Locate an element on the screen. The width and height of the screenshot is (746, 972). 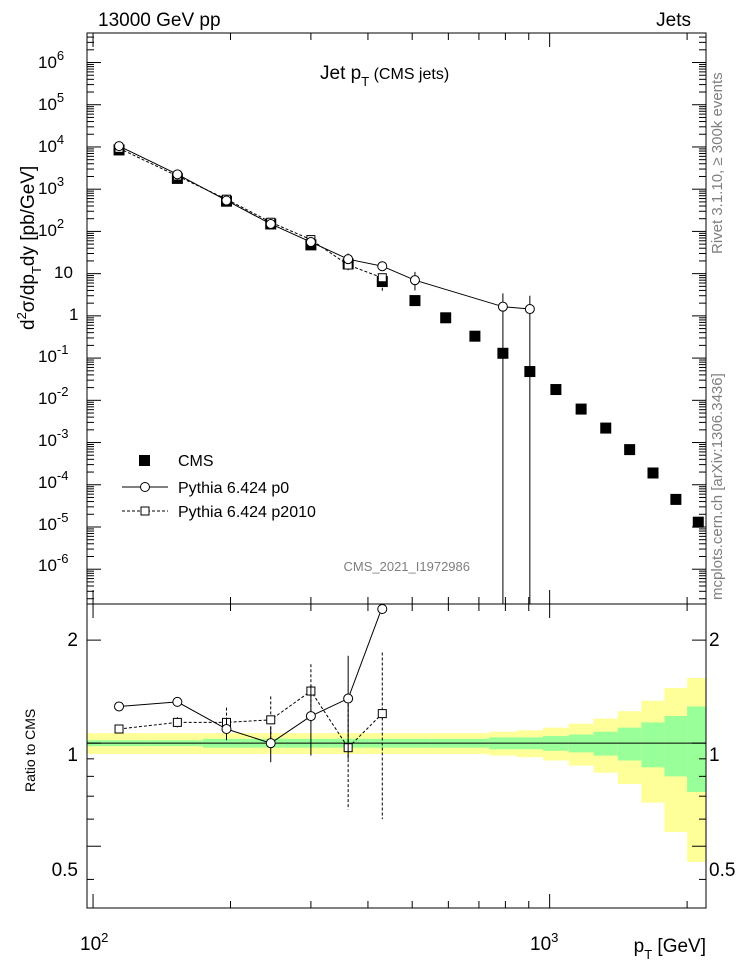
p0-ratio-line is located at coordinates (250, 675).